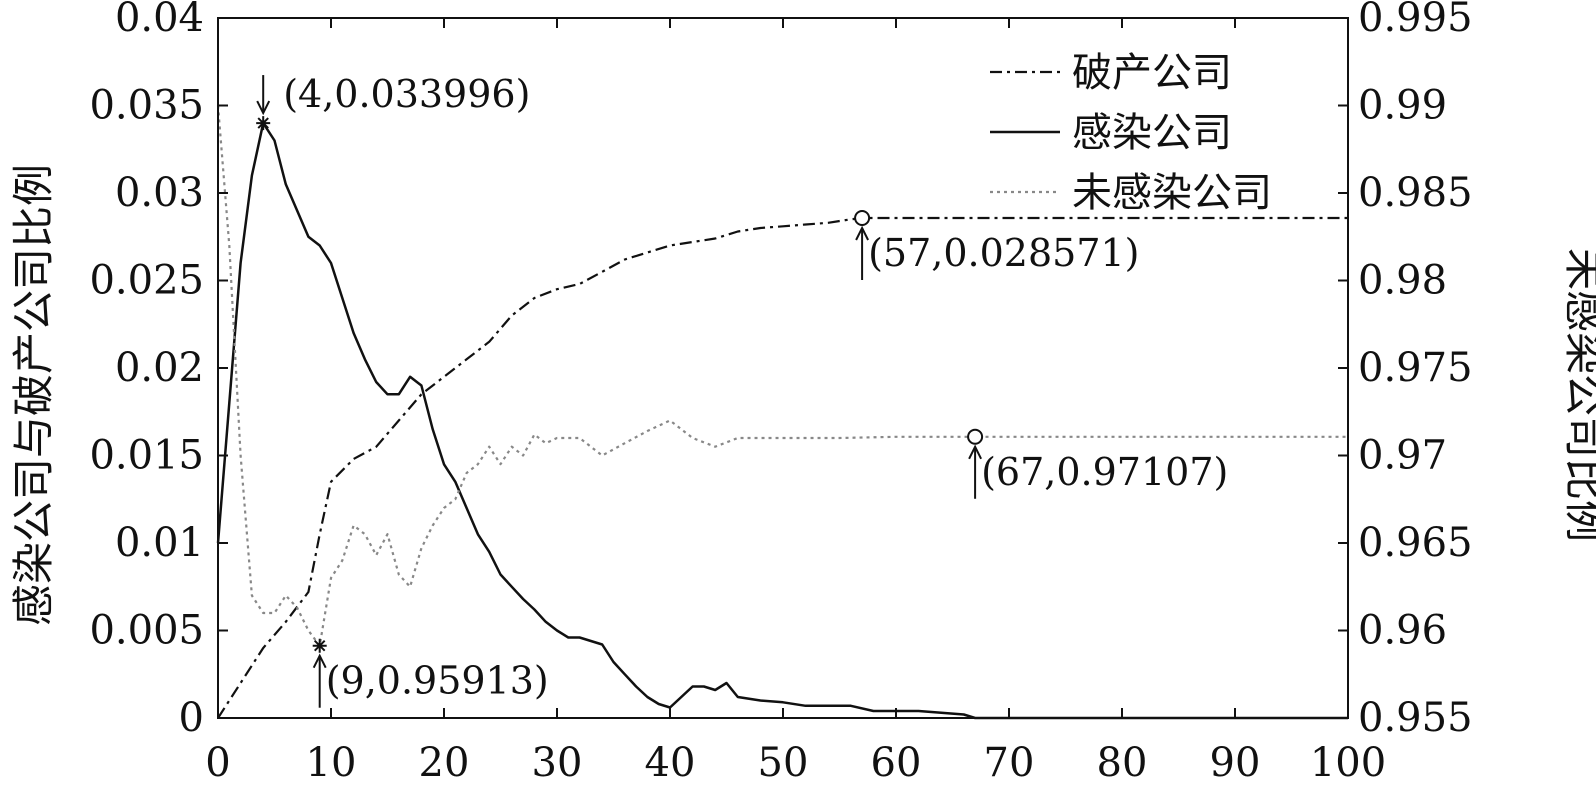 The height and width of the screenshot is (799, 1596). Describe the element at coordinates (783, 763) in the screenshot. I see `x-tick-label: 50` at that location.